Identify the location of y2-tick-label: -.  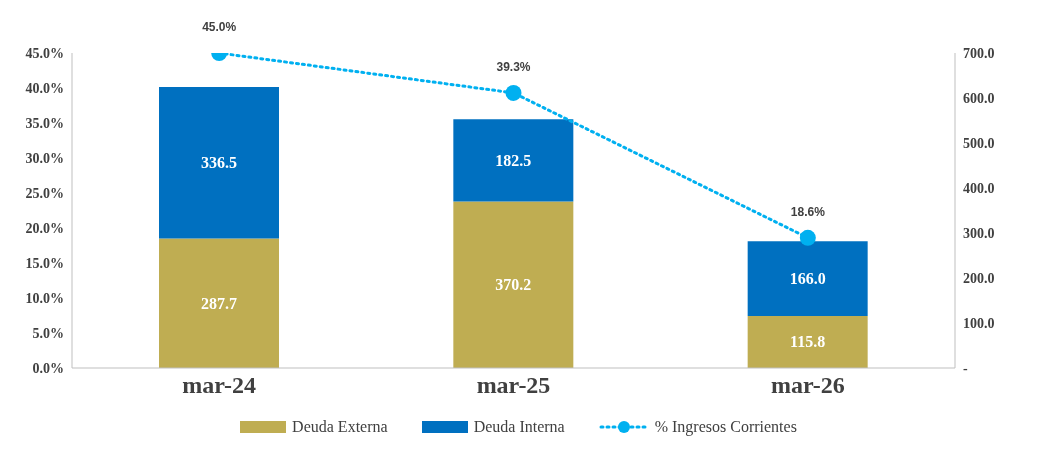
(965, 368).